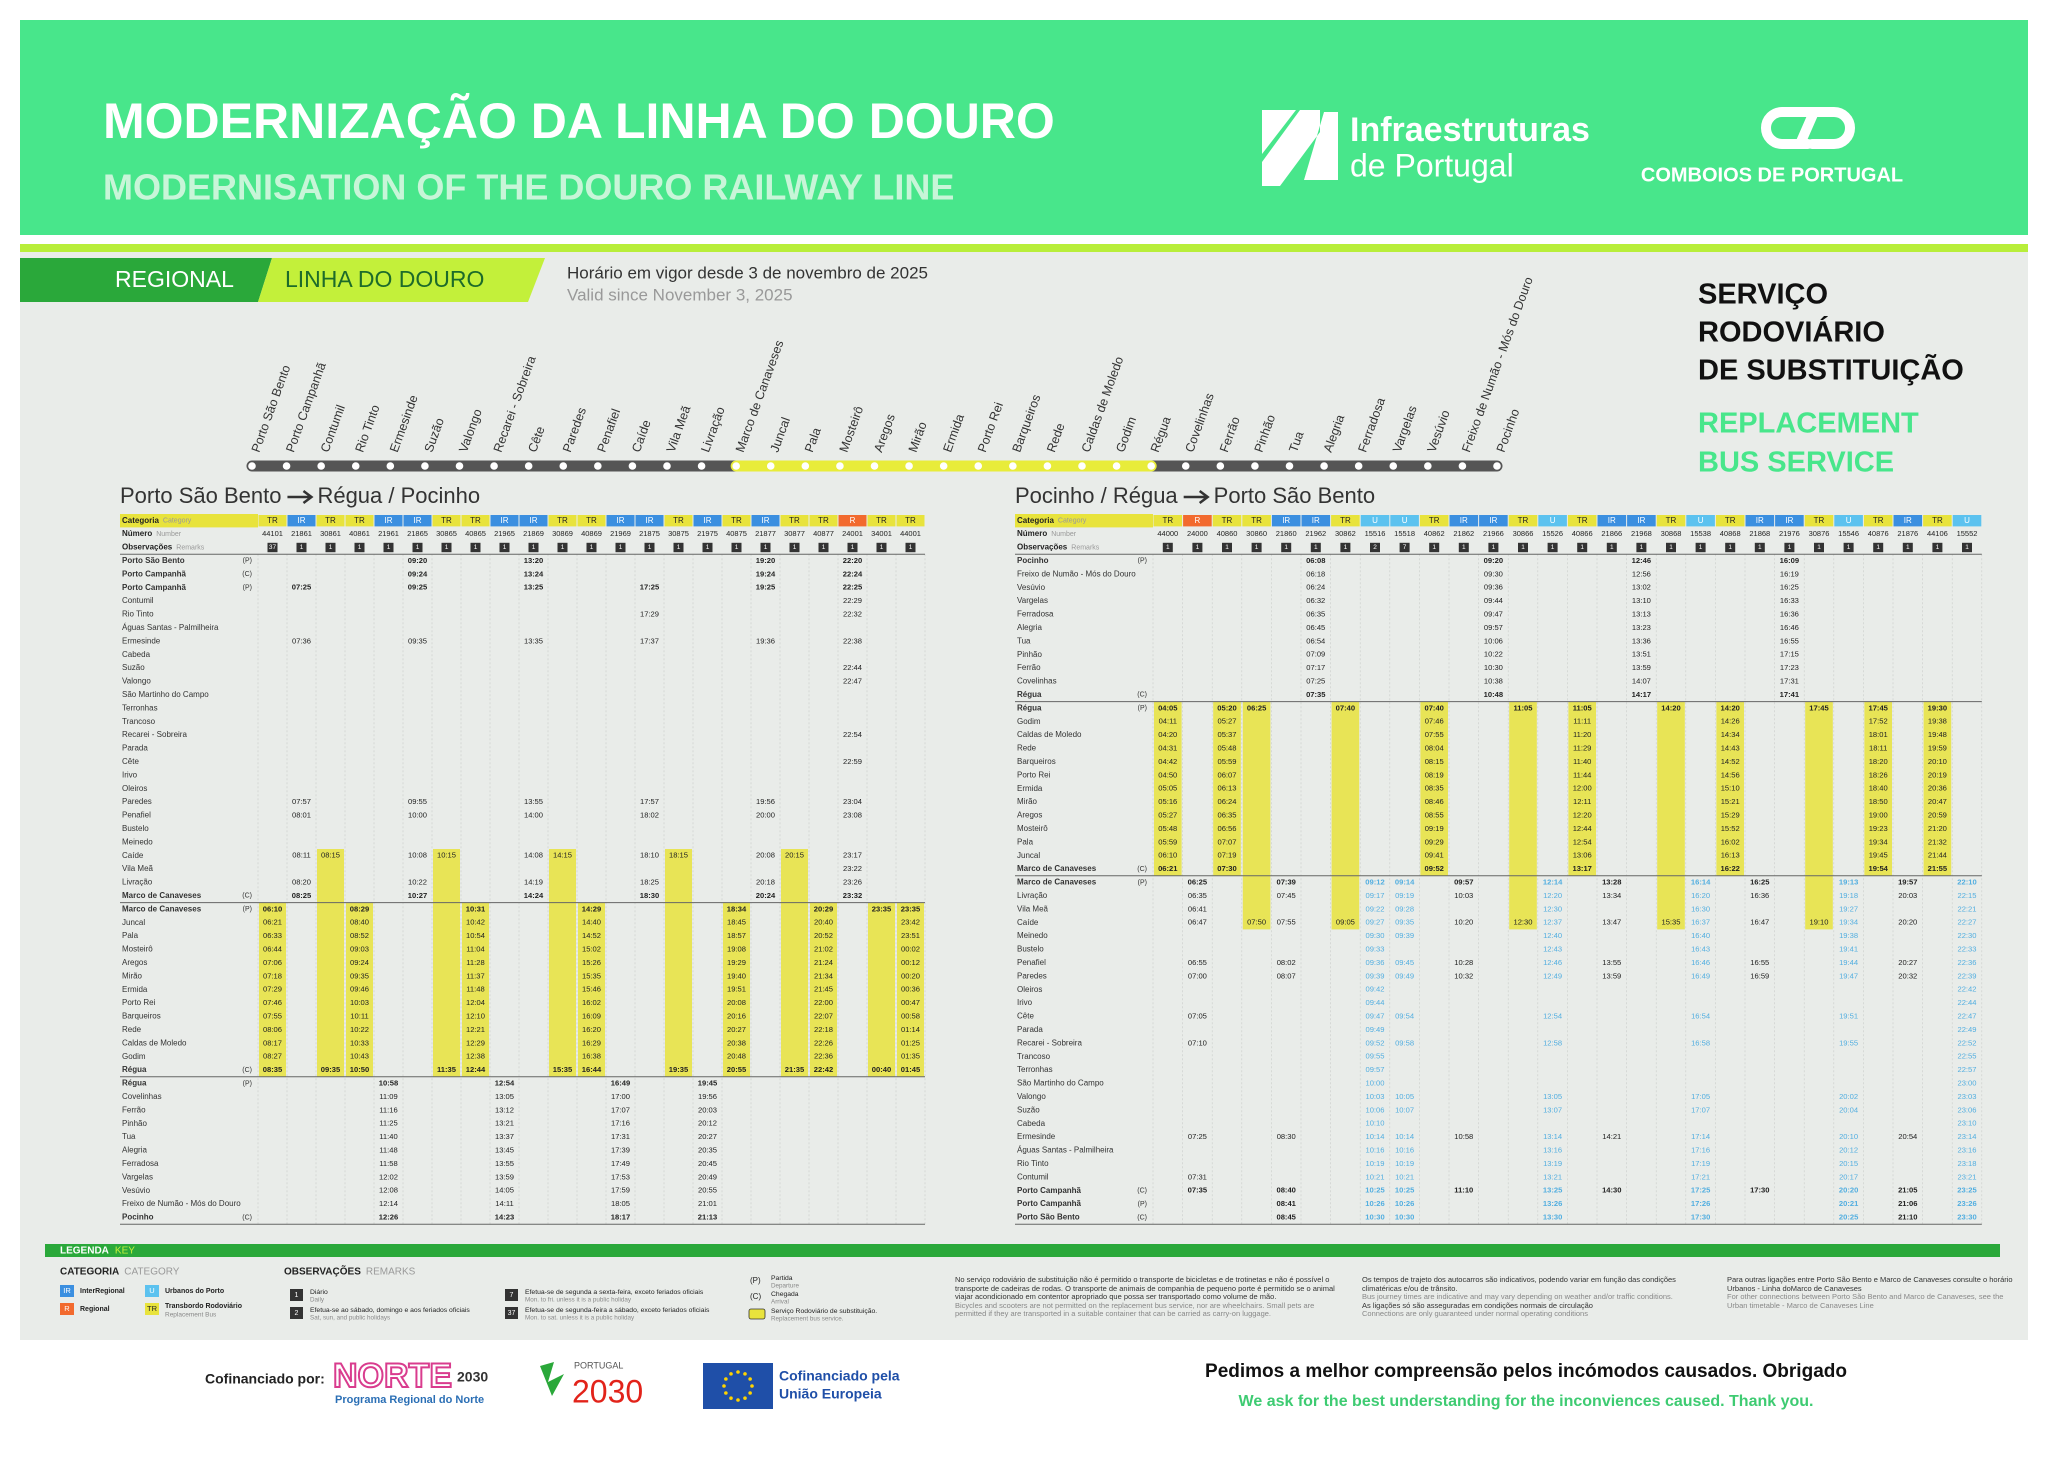 The image size is (2048, 1463). What do you see at coordinates (1582, 533) in the screenshot?
I see `train-number: 40866` at bounding box center [1582, 533].